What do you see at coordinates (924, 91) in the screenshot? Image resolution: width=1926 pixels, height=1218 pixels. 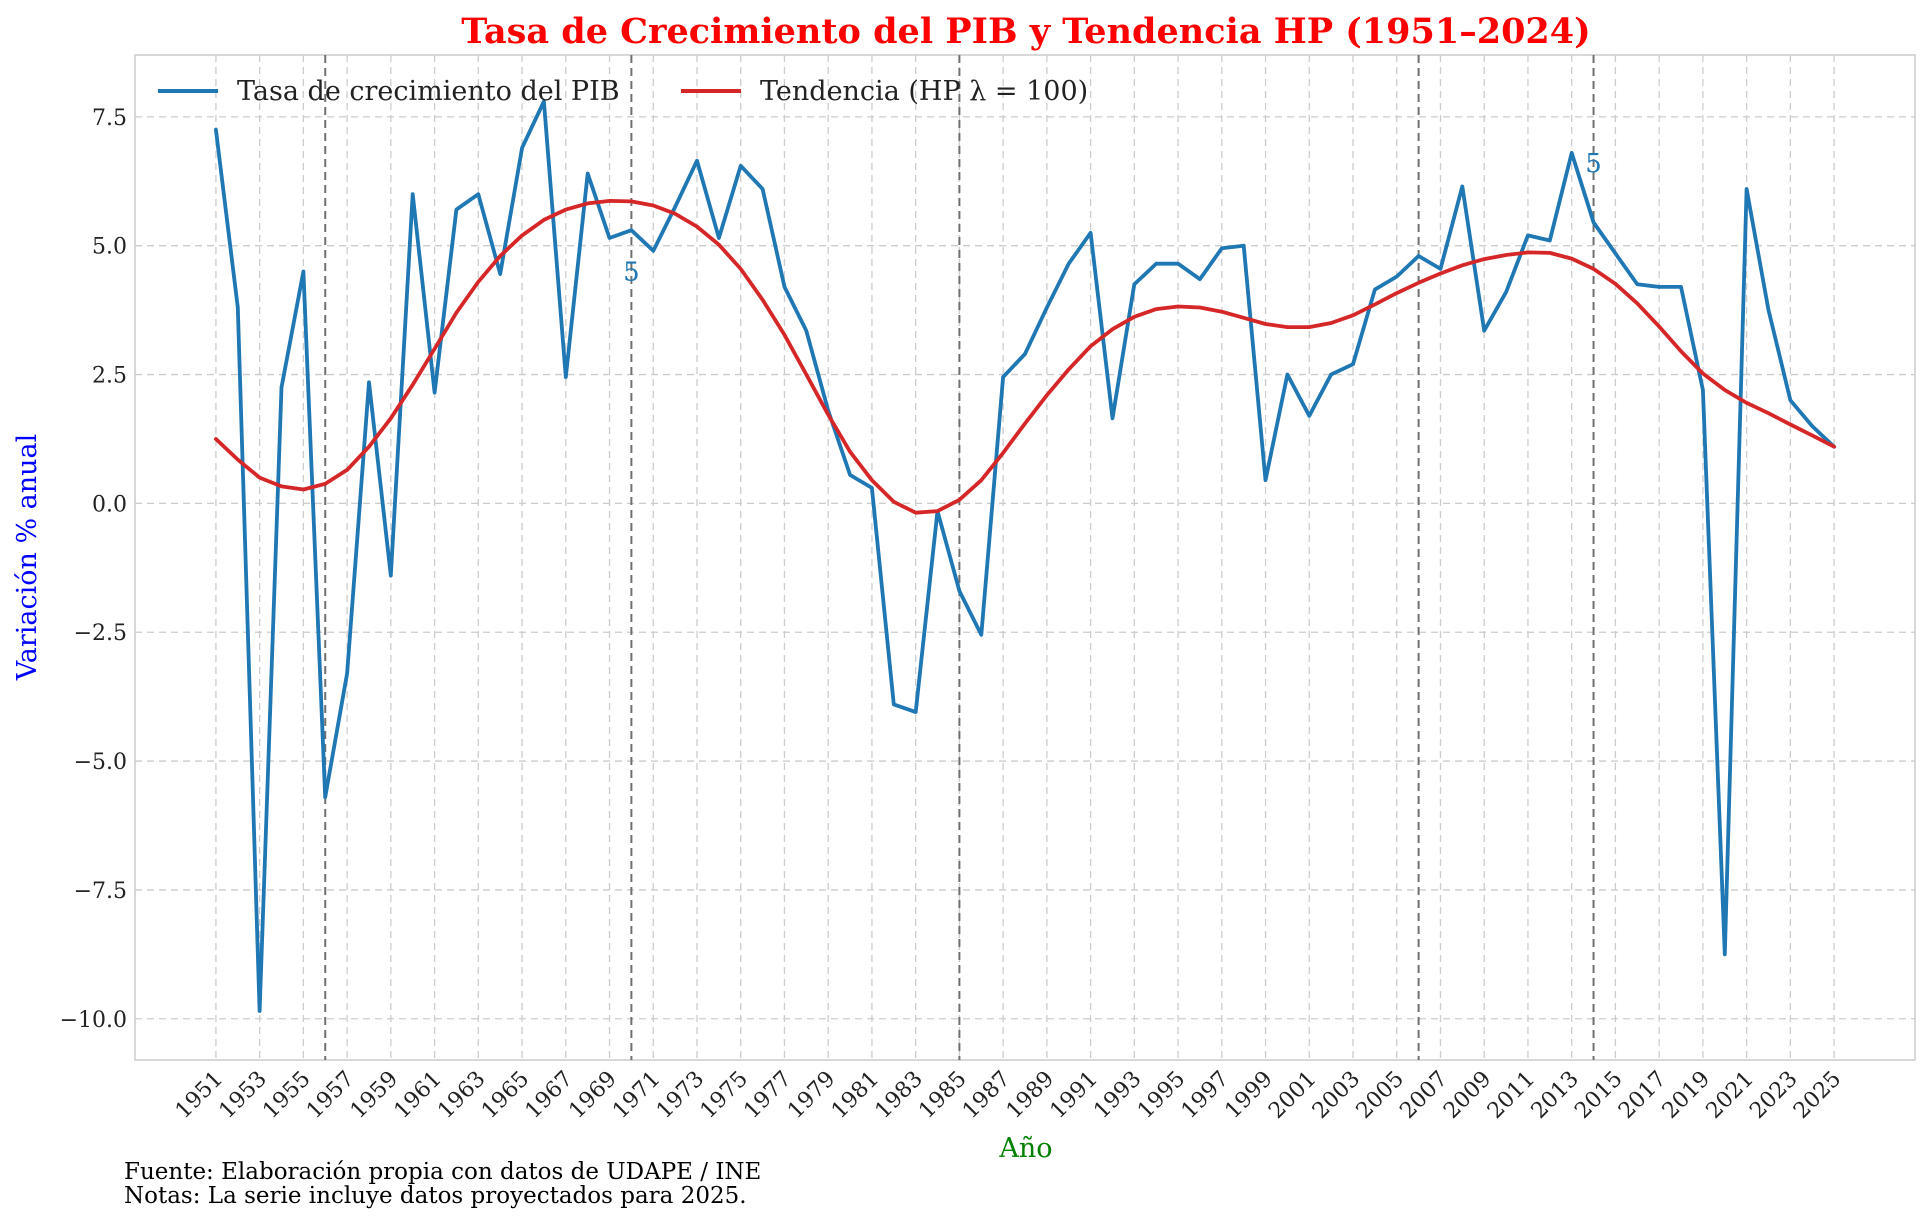 I see `legend-label-trend: Tendencia (HP λ = 100)` at bounding box center [924, 91].